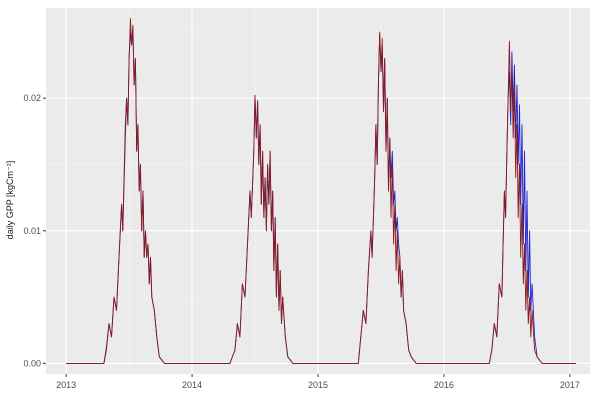  What do you see at coordinates (32, 363) in the screenshot?
I see `y-tick-label: 0.00` at bounding box center [32, 363].